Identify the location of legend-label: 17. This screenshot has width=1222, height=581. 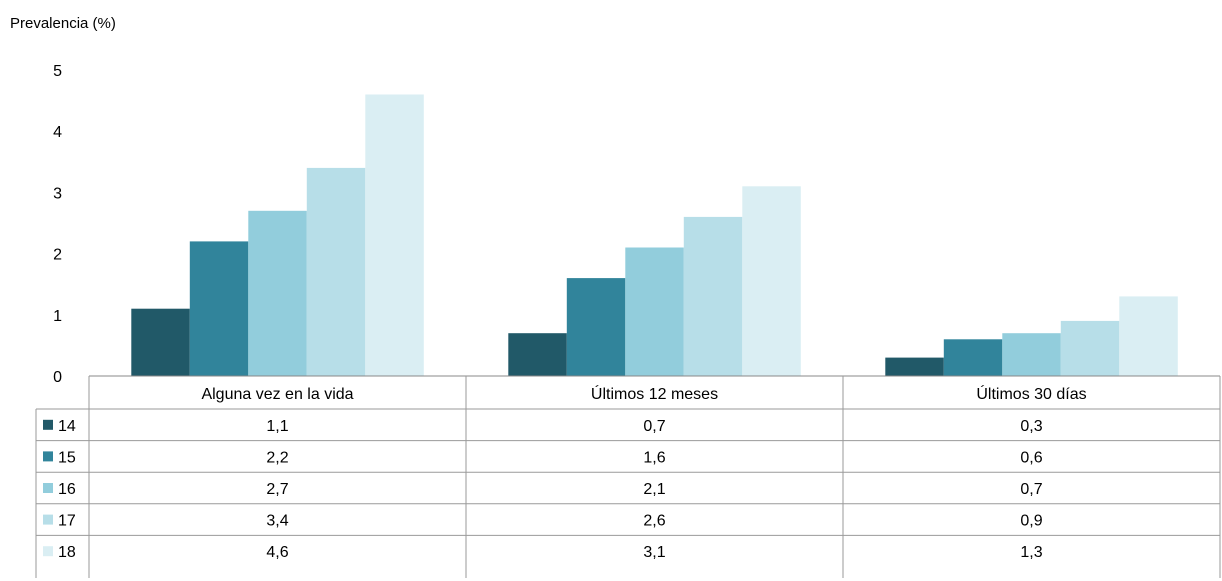
(67, 521).